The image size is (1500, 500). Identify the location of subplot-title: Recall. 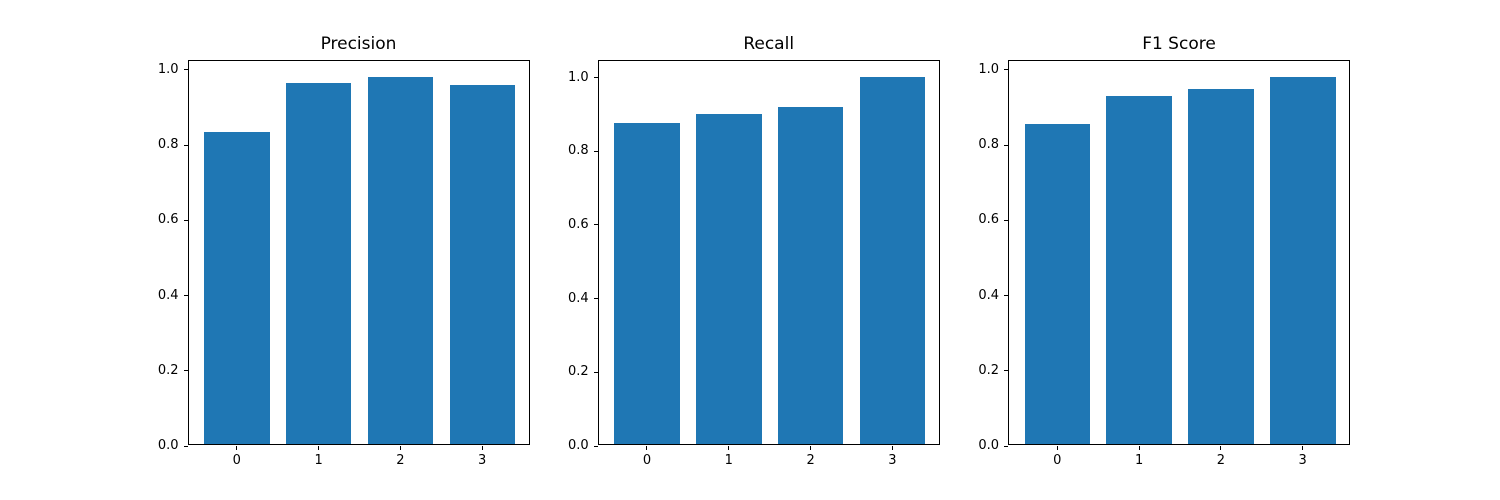
(769, 44).